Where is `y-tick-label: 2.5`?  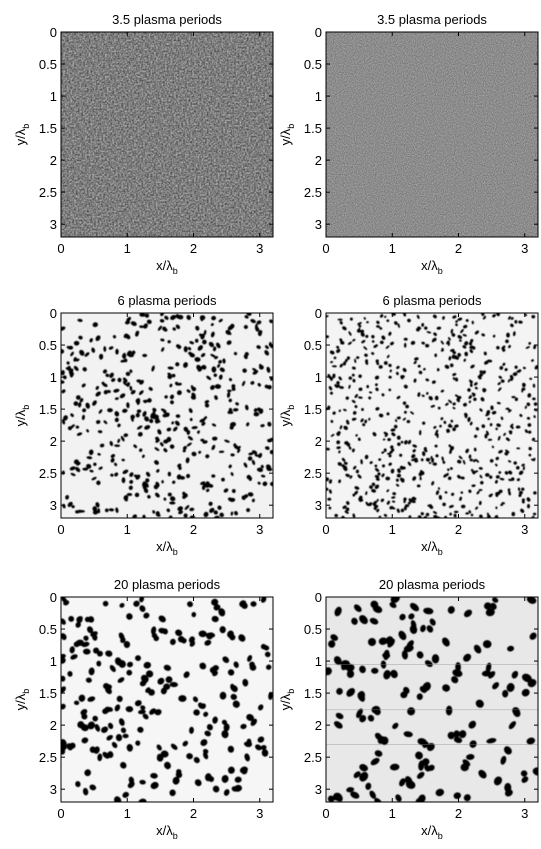 y-tick-label: 2.5 is located at coordinates (313, 192).